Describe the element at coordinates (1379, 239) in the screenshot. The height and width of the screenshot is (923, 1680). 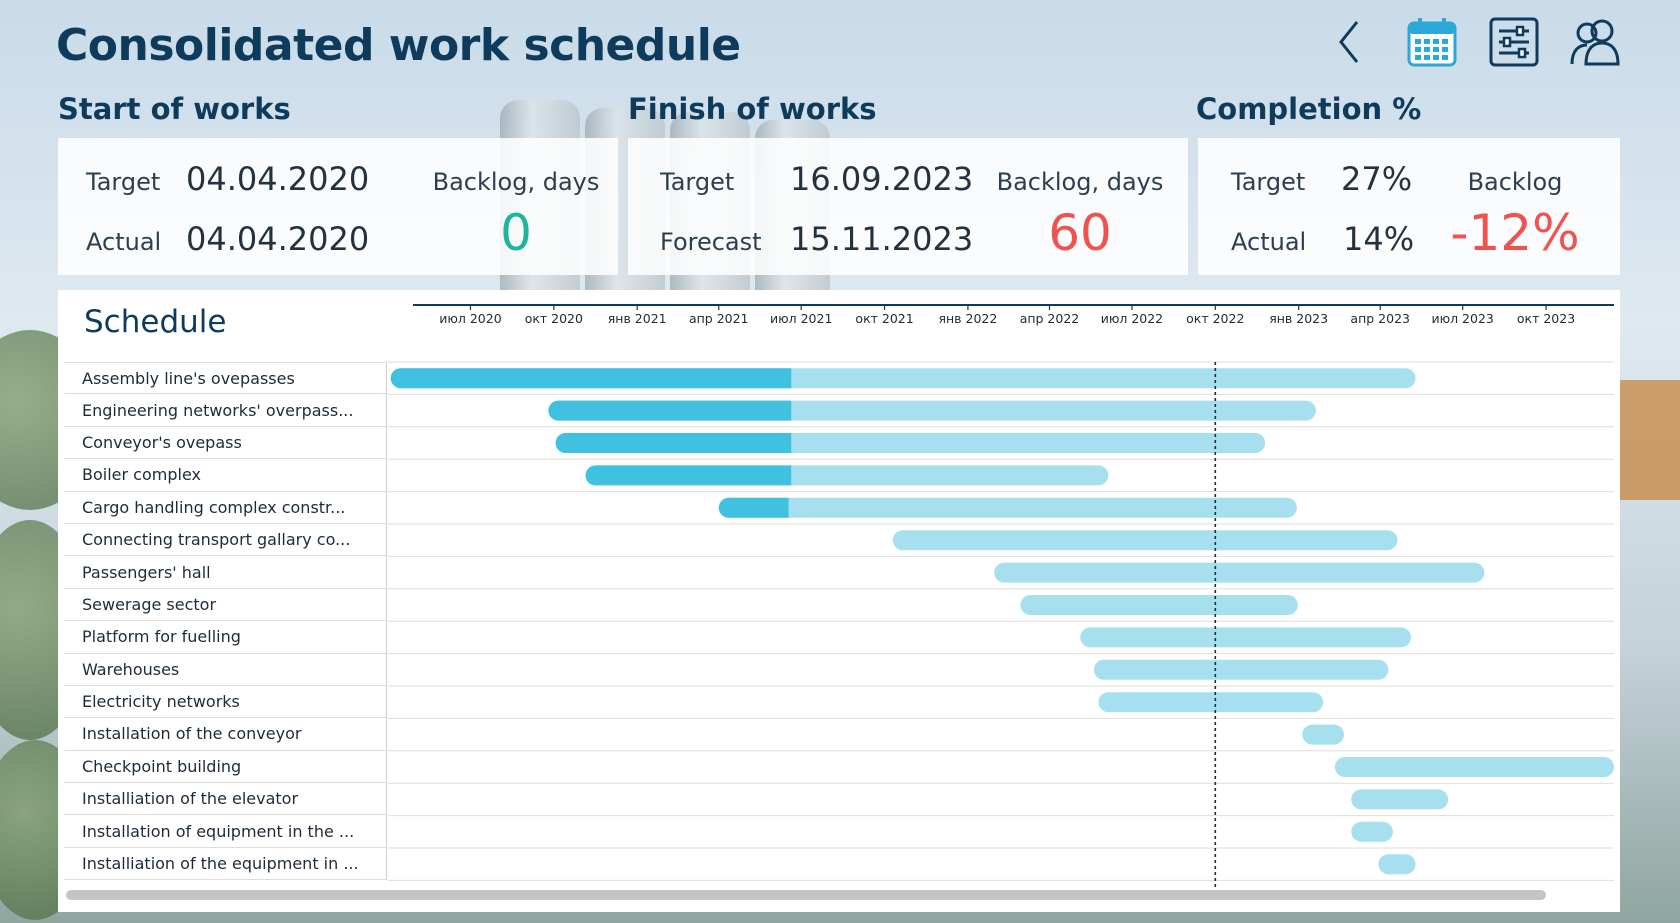
I see `completion-actual-value: 14%` at that location.